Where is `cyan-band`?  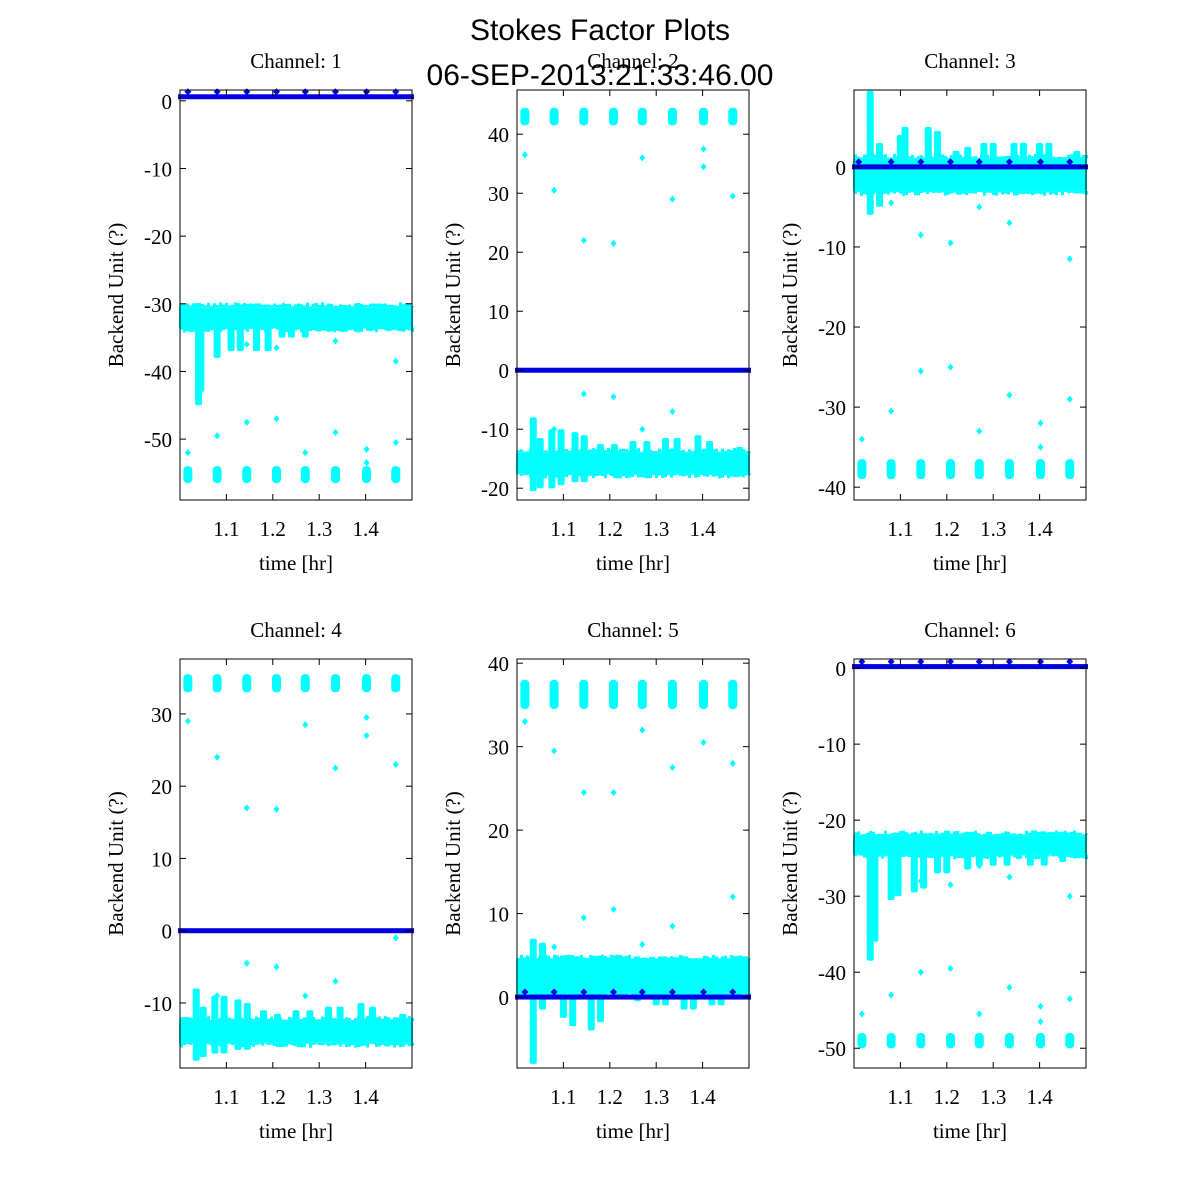 cyan-band is located at coordinates (296, 1024).